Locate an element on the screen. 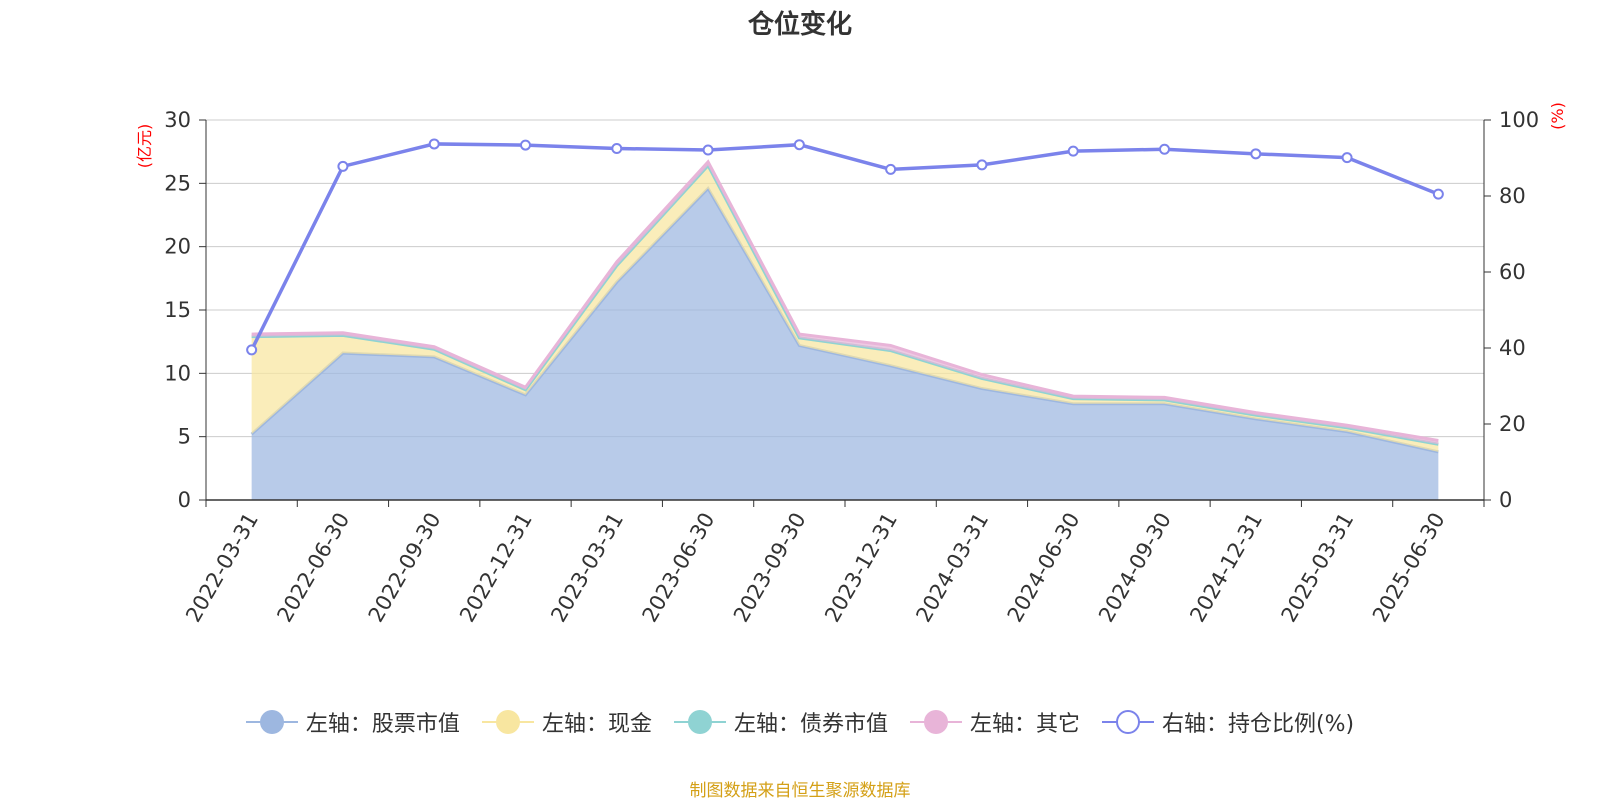  right-axis-unit: (%) is located at coordinates (1557, 116).